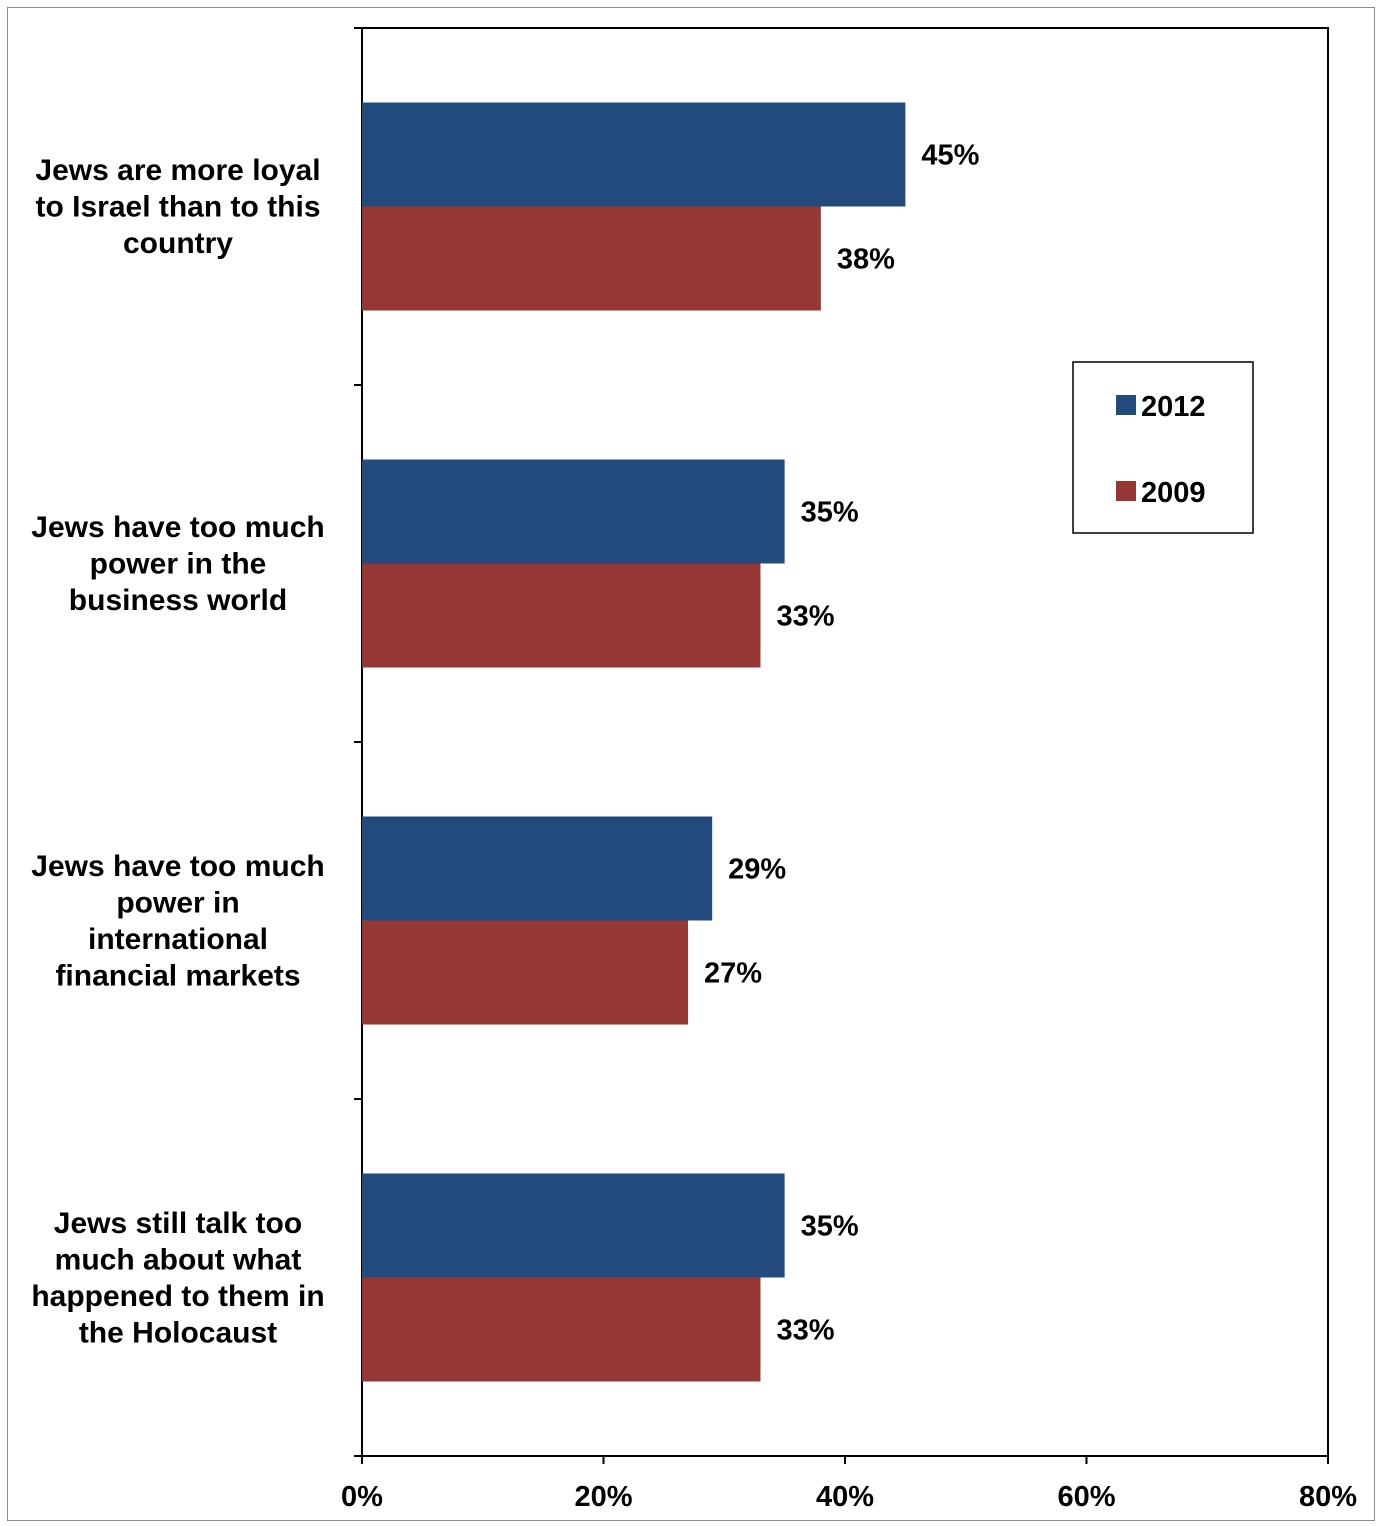 The width and height of the screenshot is (1383, 1526). I want to click on data-label-2009: 38%, so click(866, 260).